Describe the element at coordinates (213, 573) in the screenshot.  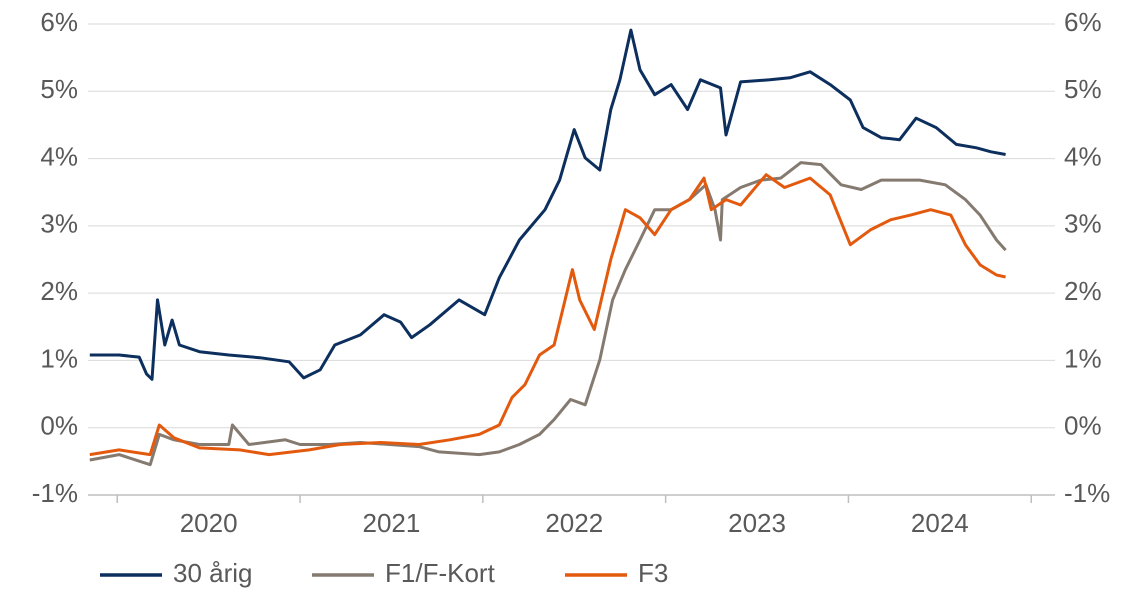
I see `legend-label: 30 årig` at that location.